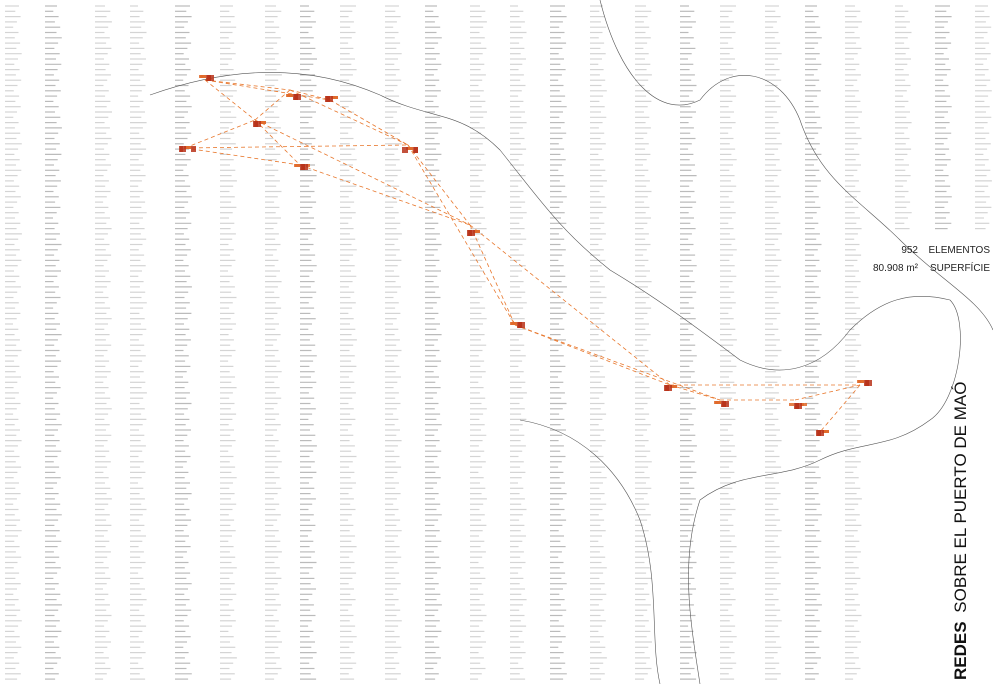  I want to click on vertical-title: REDES SOBRE EL PUERTO DE MAÓ, so click(960, 531).